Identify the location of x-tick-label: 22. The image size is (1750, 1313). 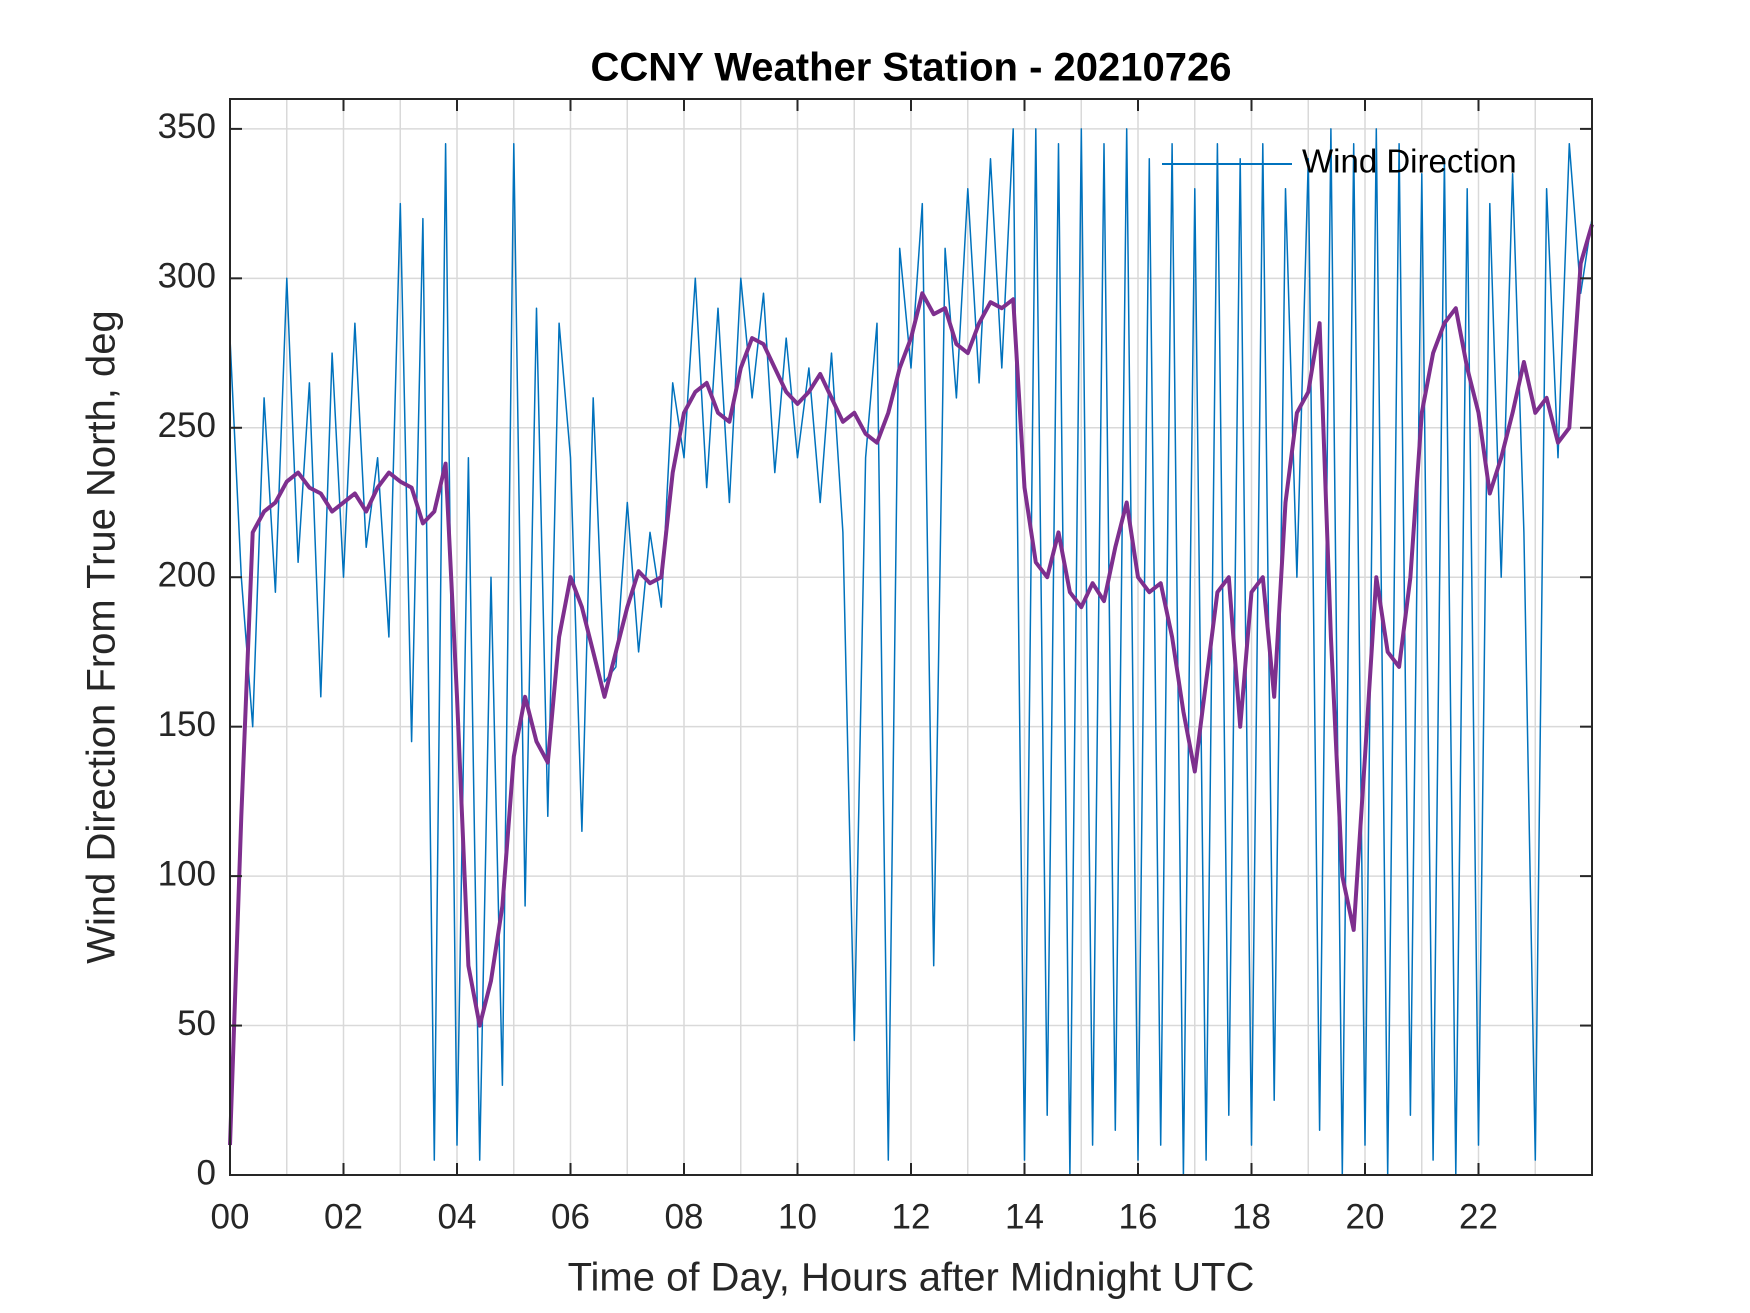
(1478, 1216).